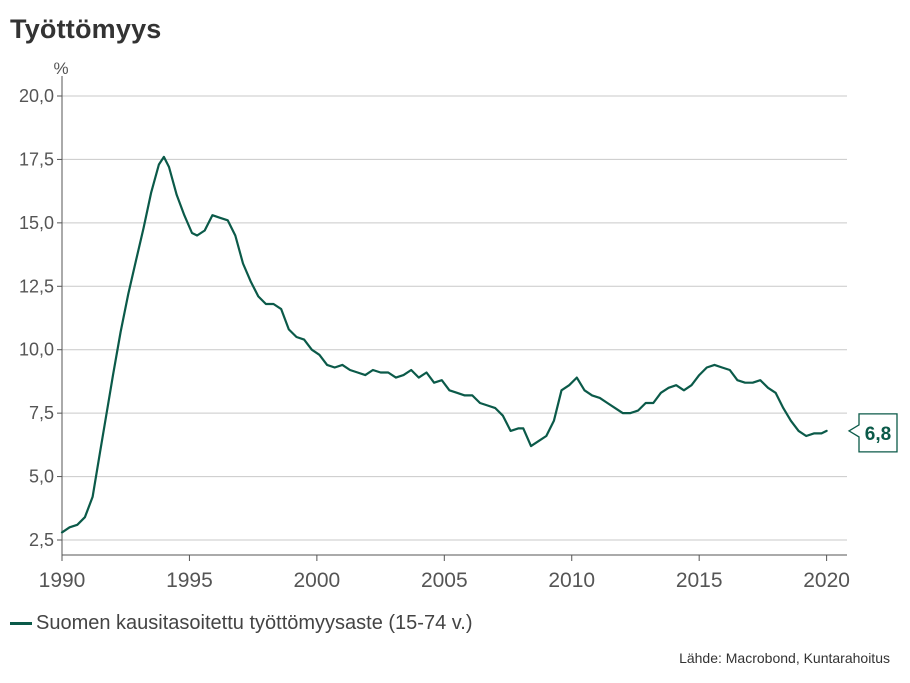 Image resolution: width=910 pixels, height=683 pixels. Describe the element at coordinates (41, 413) in the screenshot. I see `y-tick-label: 7,5` at that location.